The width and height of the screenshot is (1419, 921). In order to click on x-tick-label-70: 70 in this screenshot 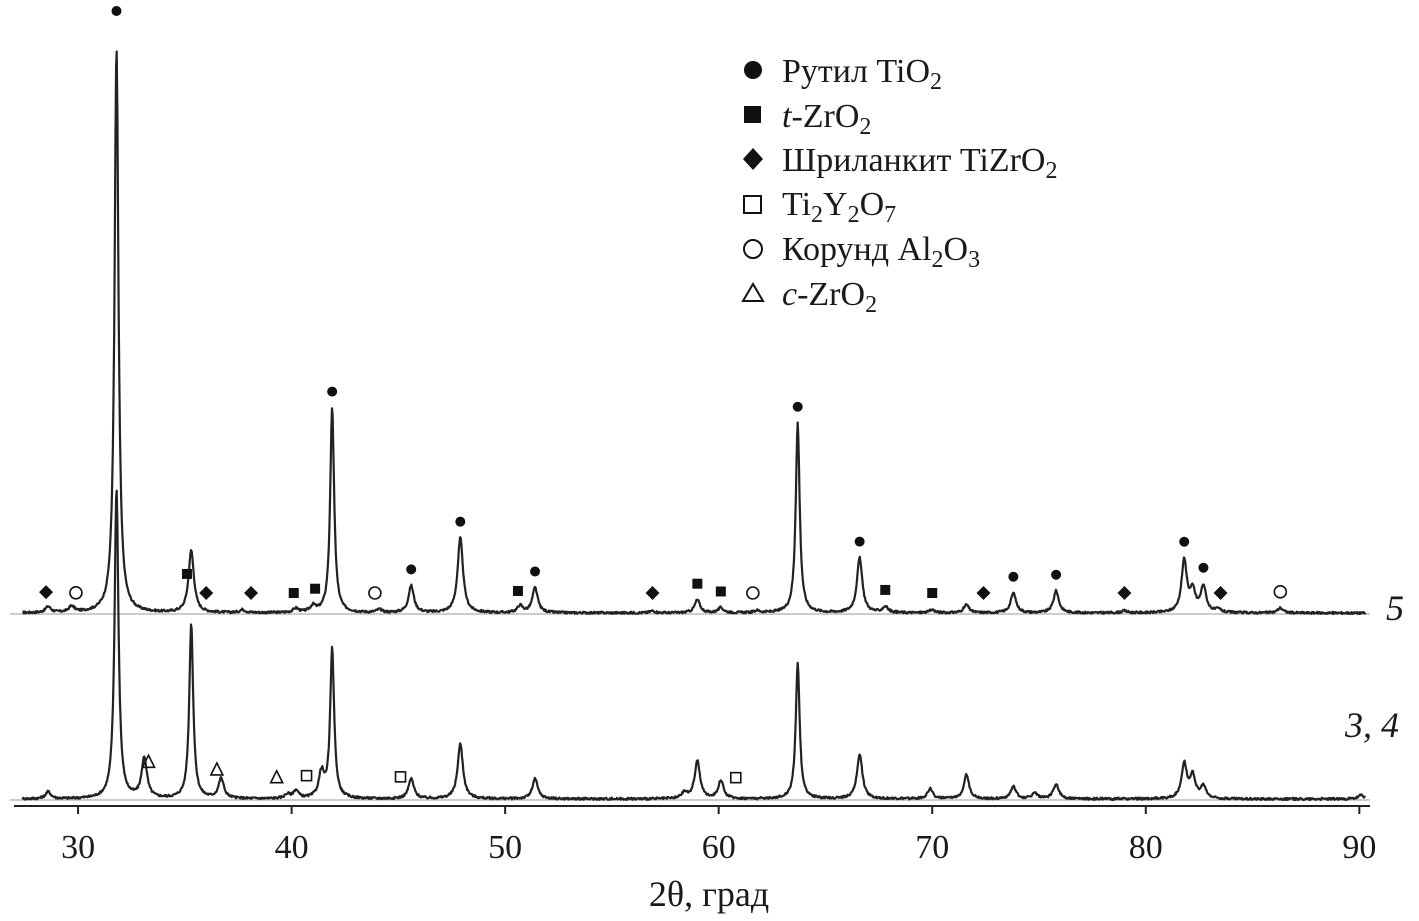, I will do `click(932, 847)`.